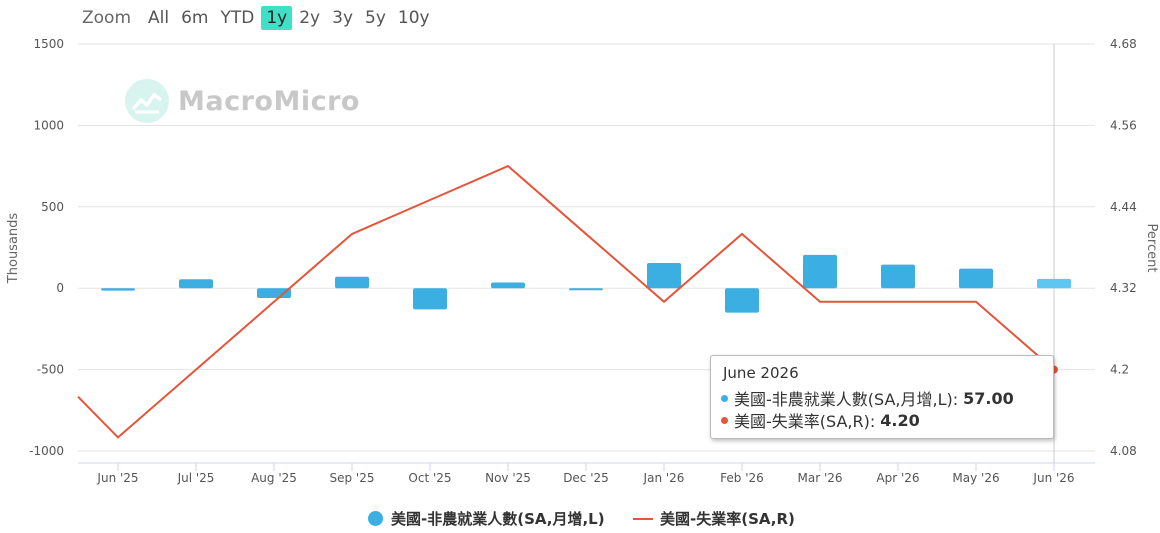  I want to click on zoom-5y-button: 5y, so click(375, 18).